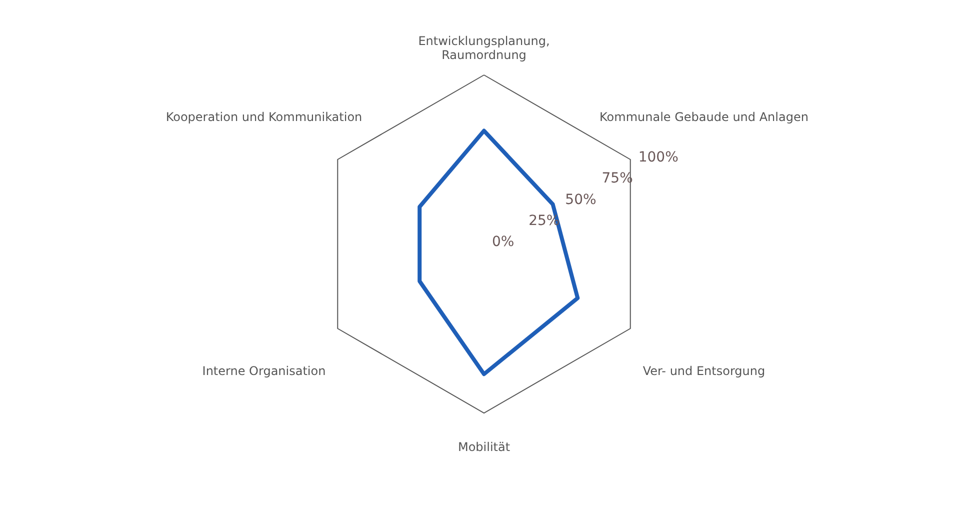  I want to click on y-tick-label: 50%, so click(580, 200).